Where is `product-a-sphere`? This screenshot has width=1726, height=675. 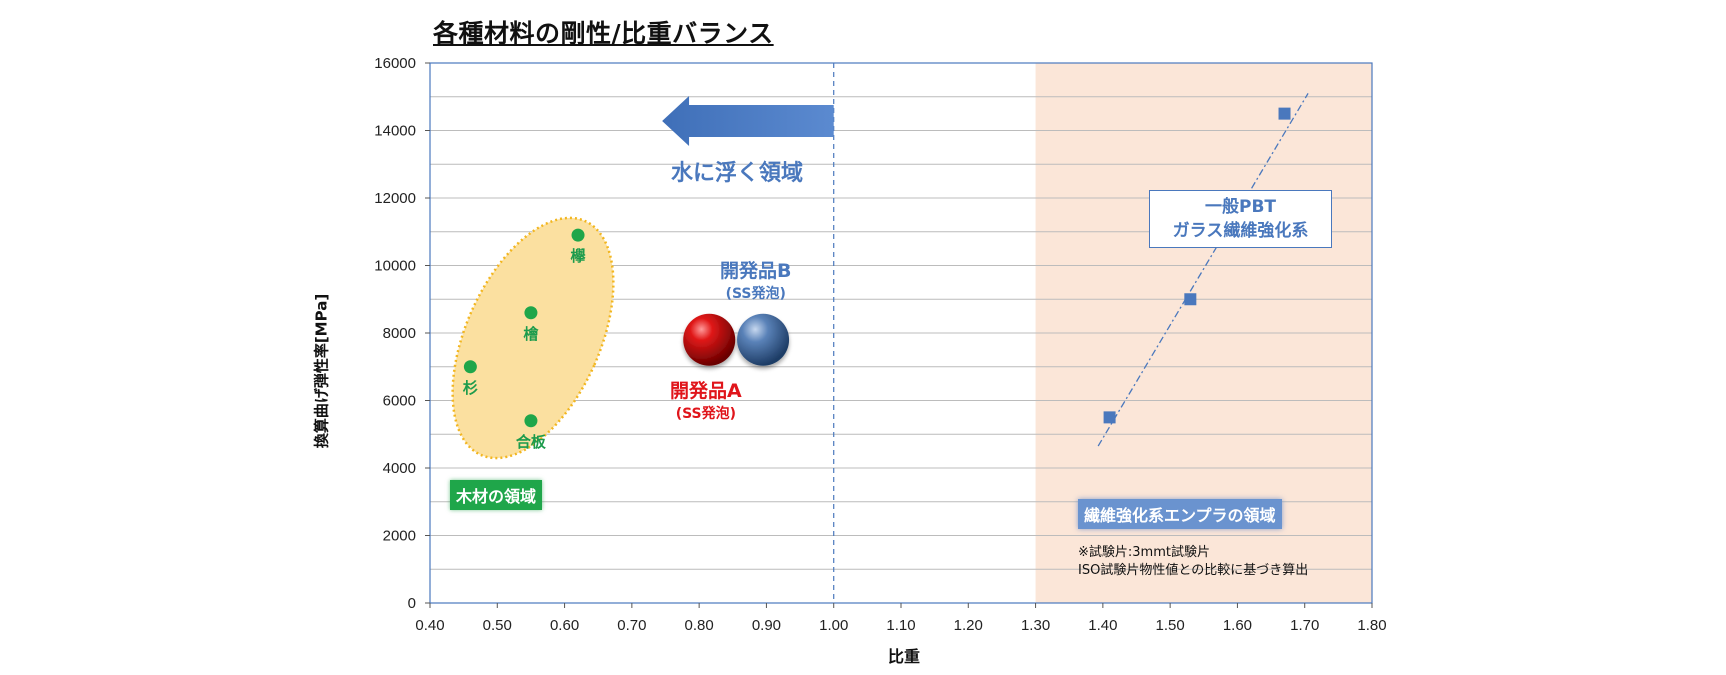 product-a-sphere is located at coordinates (709, 339).